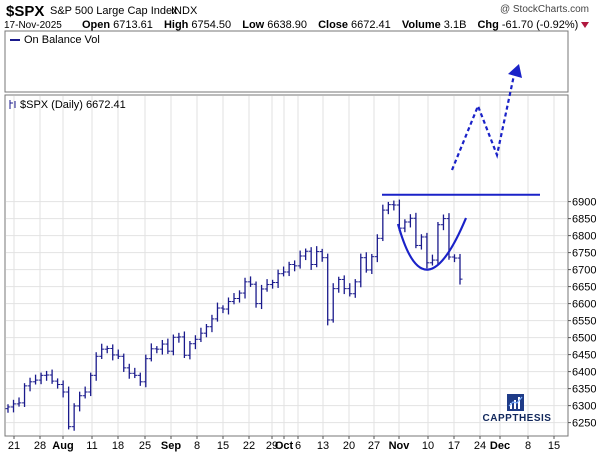  I want to click on x-tick-label: Aug, so click(62, 446).